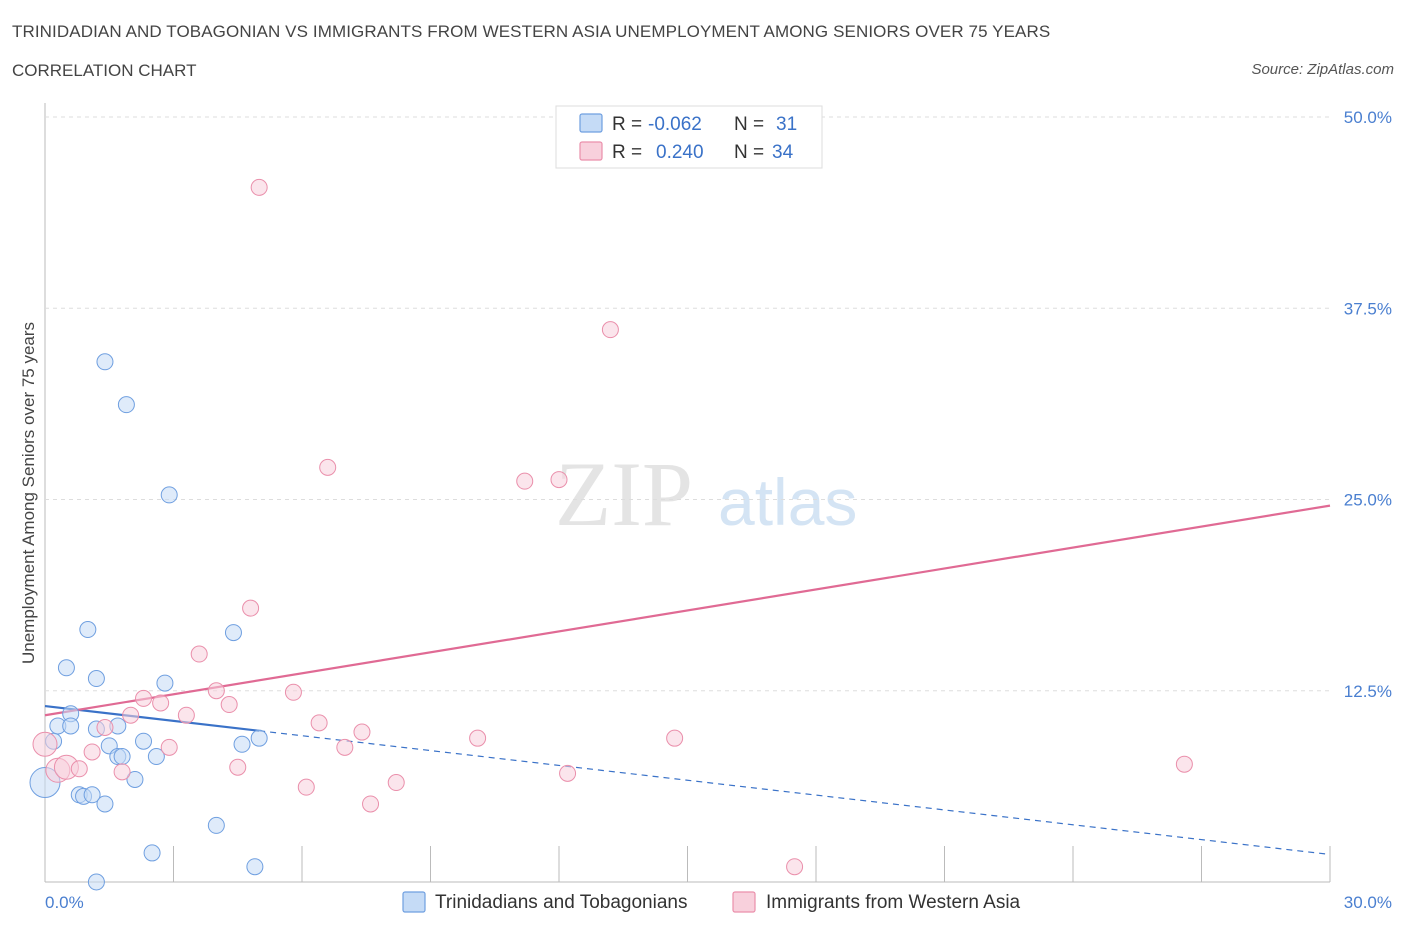 This screenshot has width=1406, height=930. What do you see at coordinates (893, 902) in the screenshot?
I see `bottom-legend-label-pink: Immigrants from Western Asia` at bounding box center [893, 902].